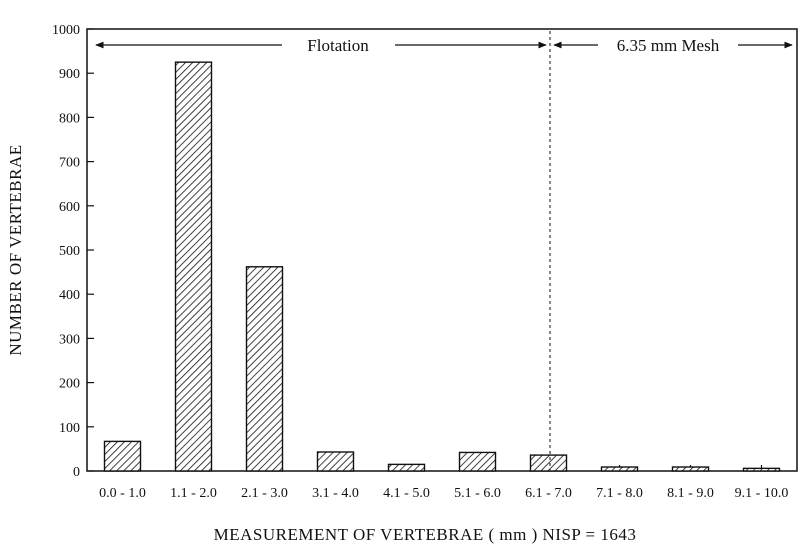 The image size is (810, 552). I want to click on y-tick-label: 900, so click(69, 74).